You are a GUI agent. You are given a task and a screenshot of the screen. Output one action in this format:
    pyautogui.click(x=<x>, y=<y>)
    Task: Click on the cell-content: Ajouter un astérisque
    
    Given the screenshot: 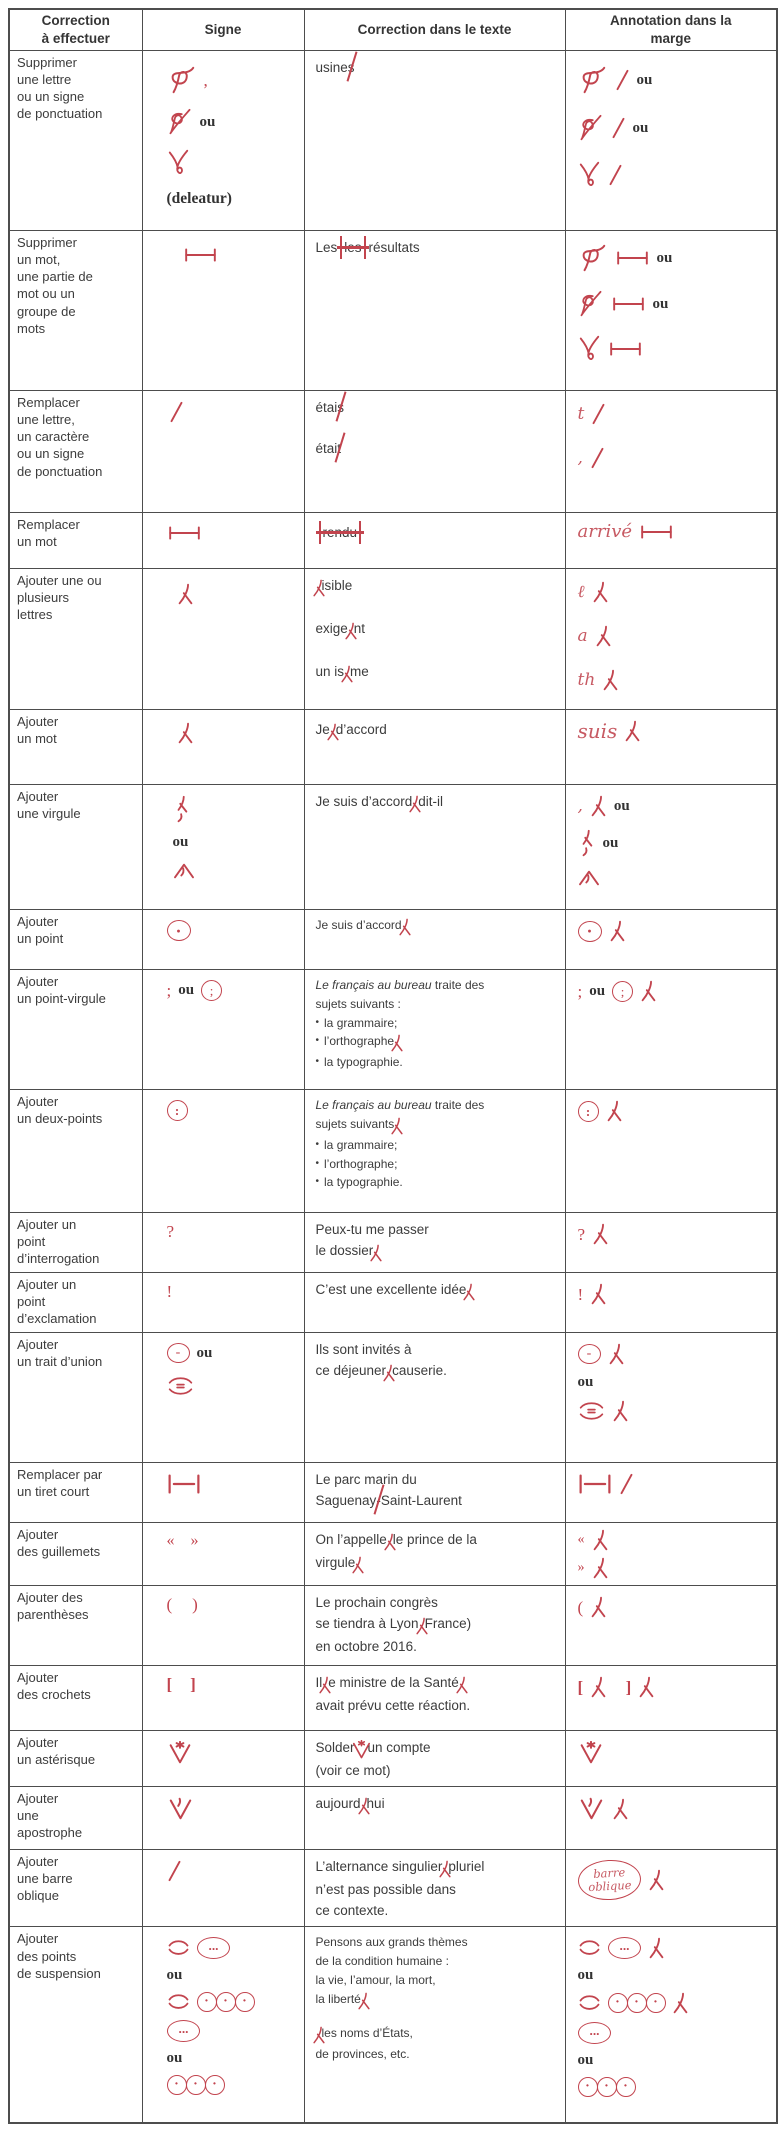 What is the action you would take?
    pyautogui.click(x=75, y=1752)
    